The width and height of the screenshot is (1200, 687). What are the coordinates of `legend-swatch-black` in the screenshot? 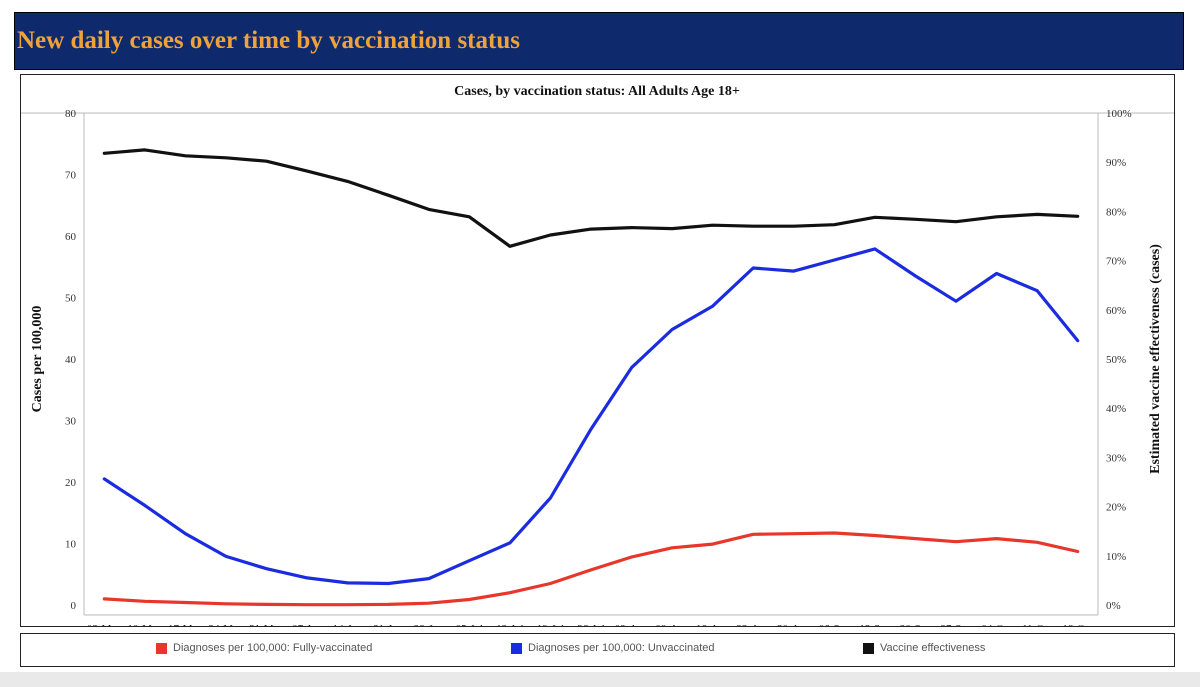 It's located at (868, 648).